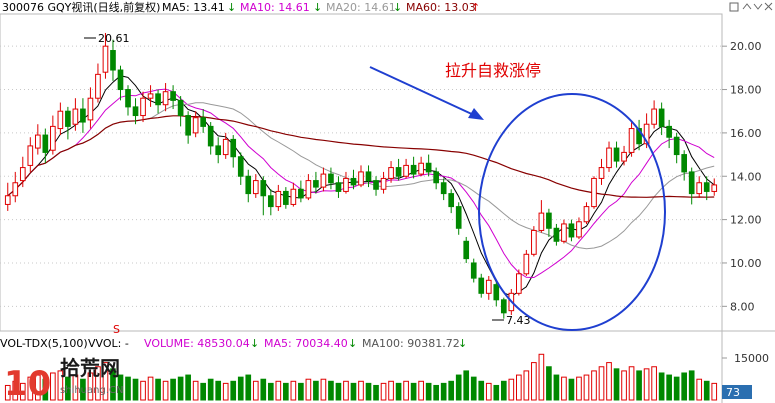 The image size is (775, 403). What do you see at coordinates (742, 176) in the screenshot?
I see `price-axis-ticks: 8.00 10.00 12.00 14.00 16.00 18.00 20.00` at bounding box center [742, 176].